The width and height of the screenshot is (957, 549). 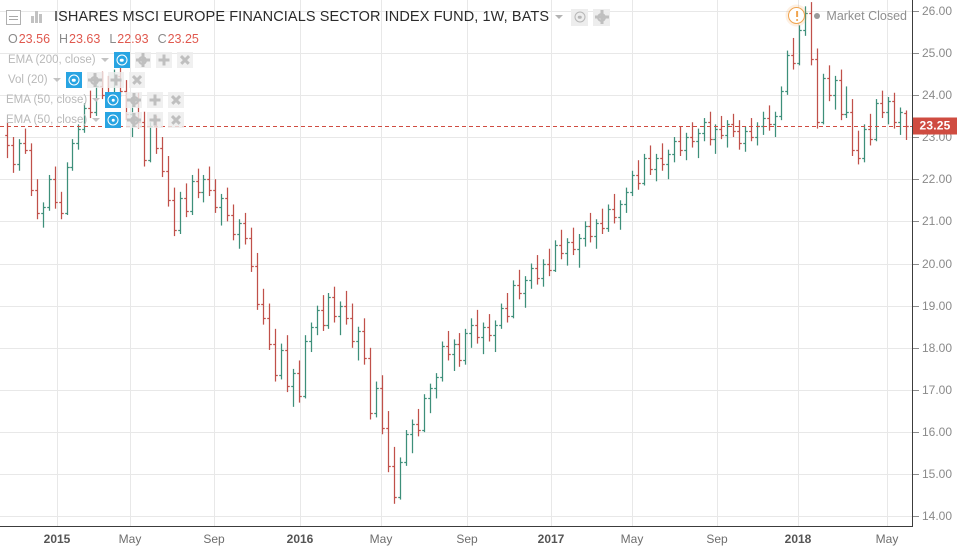 I want to click on market-status: Market Closed, so click(x=847, y=15).